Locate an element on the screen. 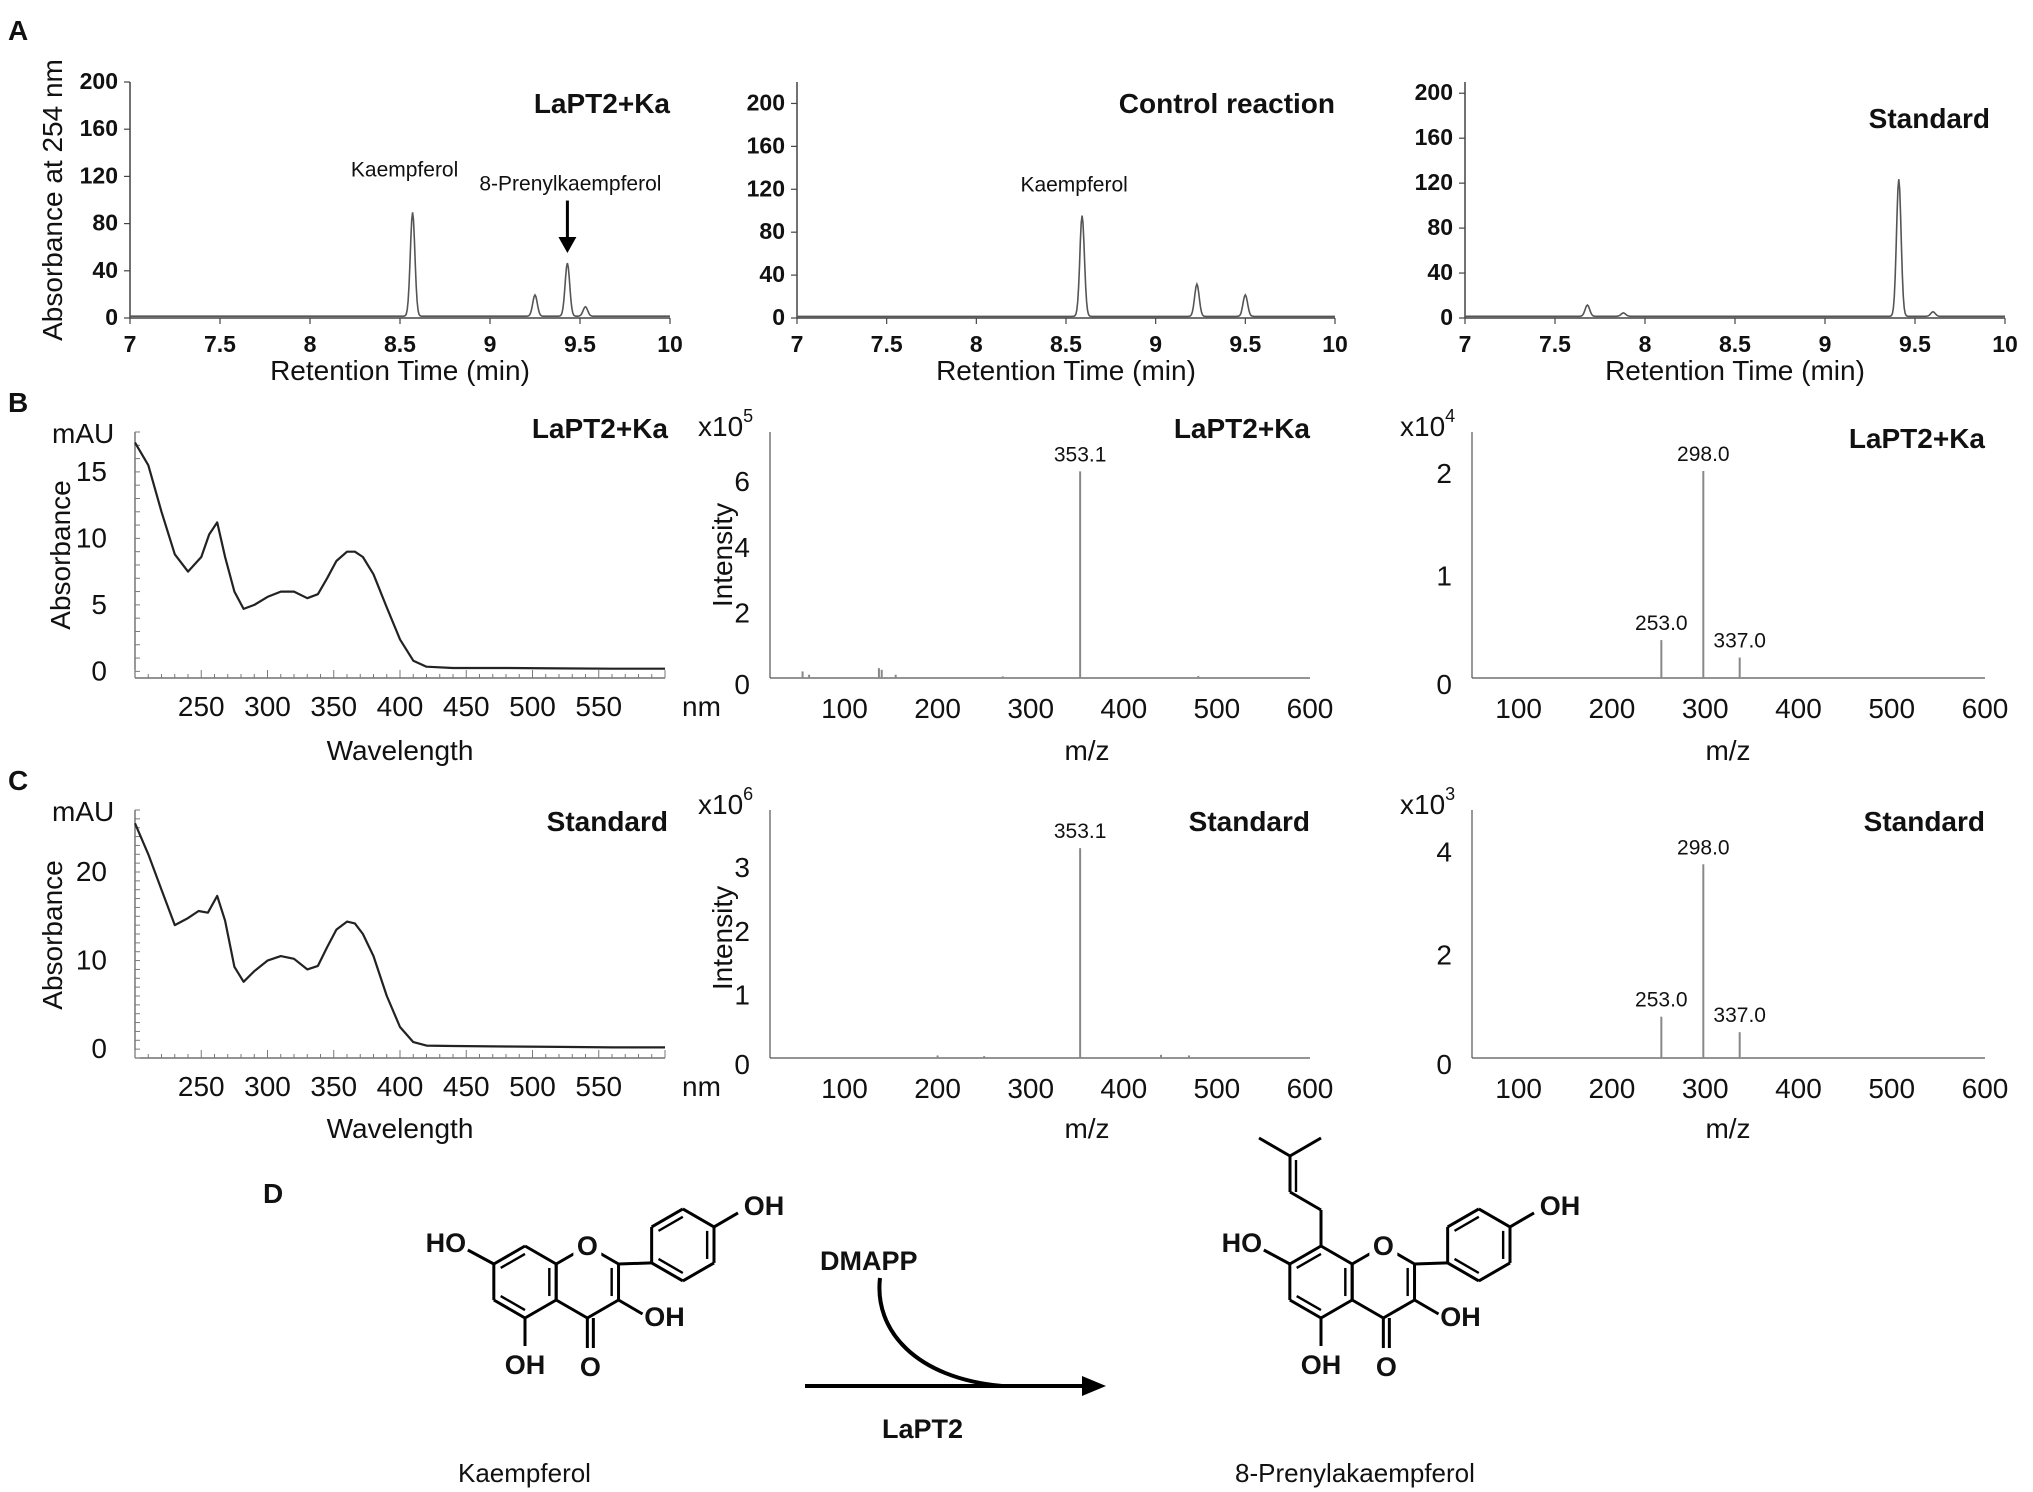 The image size is (2033, 1492). x-tick-label: 450 is located at coordinates (466, 706).